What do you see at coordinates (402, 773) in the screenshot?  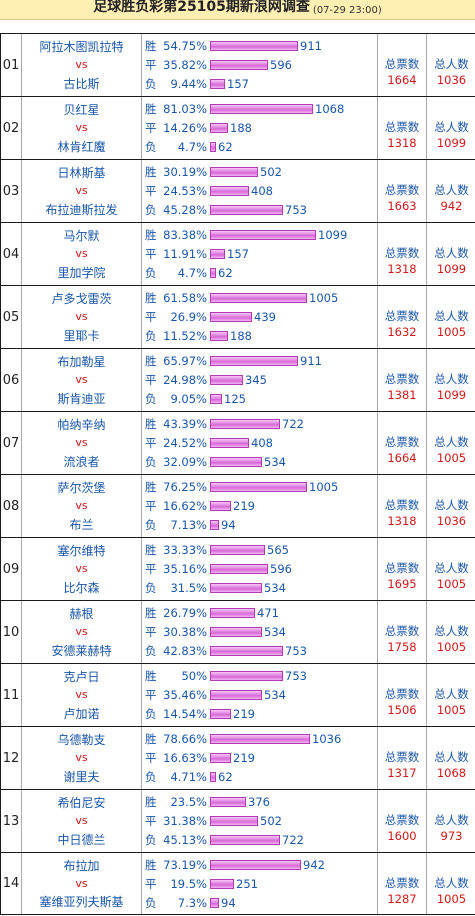 I see `total-votes-value: 1317` at bounding box center [402, 773].